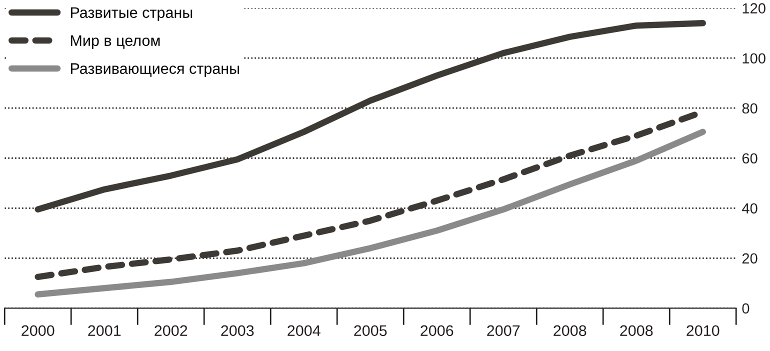  I want to click on x-tick-label: 2006, so click(437, 330).